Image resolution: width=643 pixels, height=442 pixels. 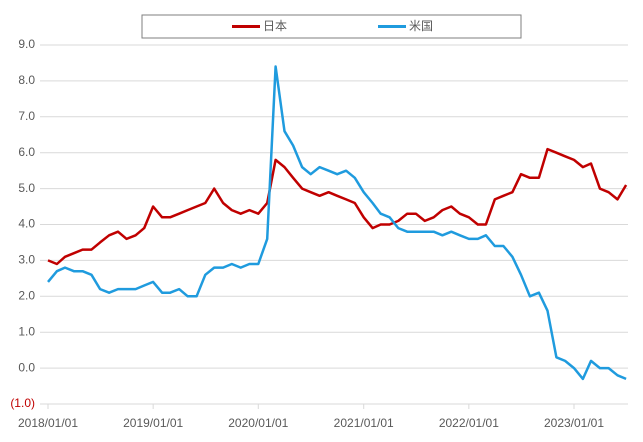 What do you see at coordinates (331, 26) in the screenshot?
I see `legend-box` at bounding box center [331, 26].